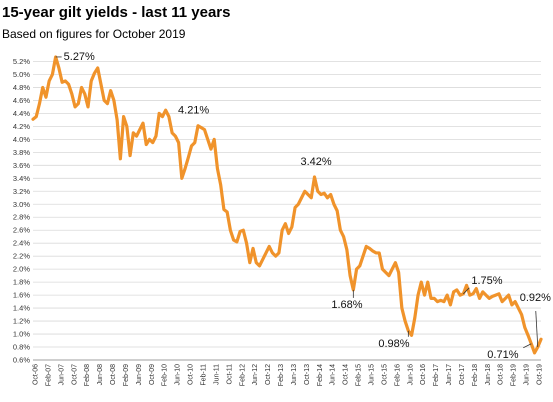  Describe the element at coordinates (475, 375) in the screenshot. I see `x-tick-label: Feb-18` at that location.